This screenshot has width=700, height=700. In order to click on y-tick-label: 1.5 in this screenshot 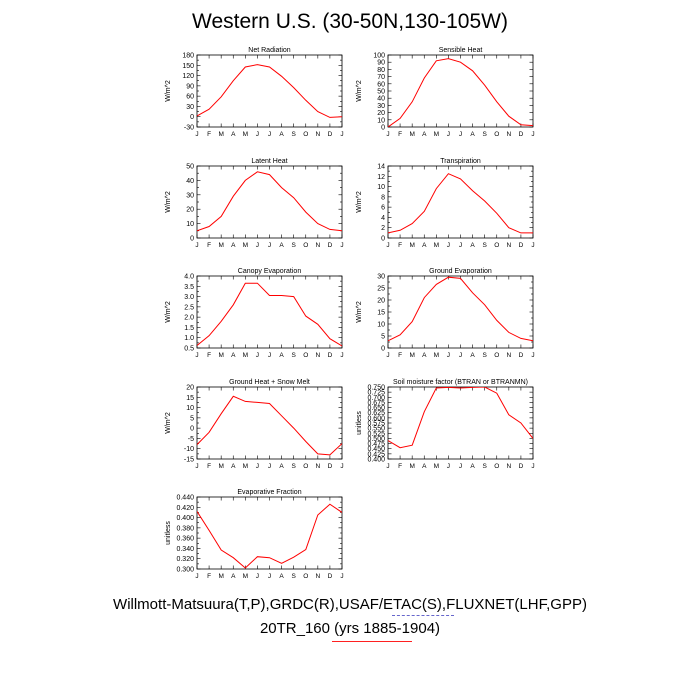, I will do `click(189, 328)`.